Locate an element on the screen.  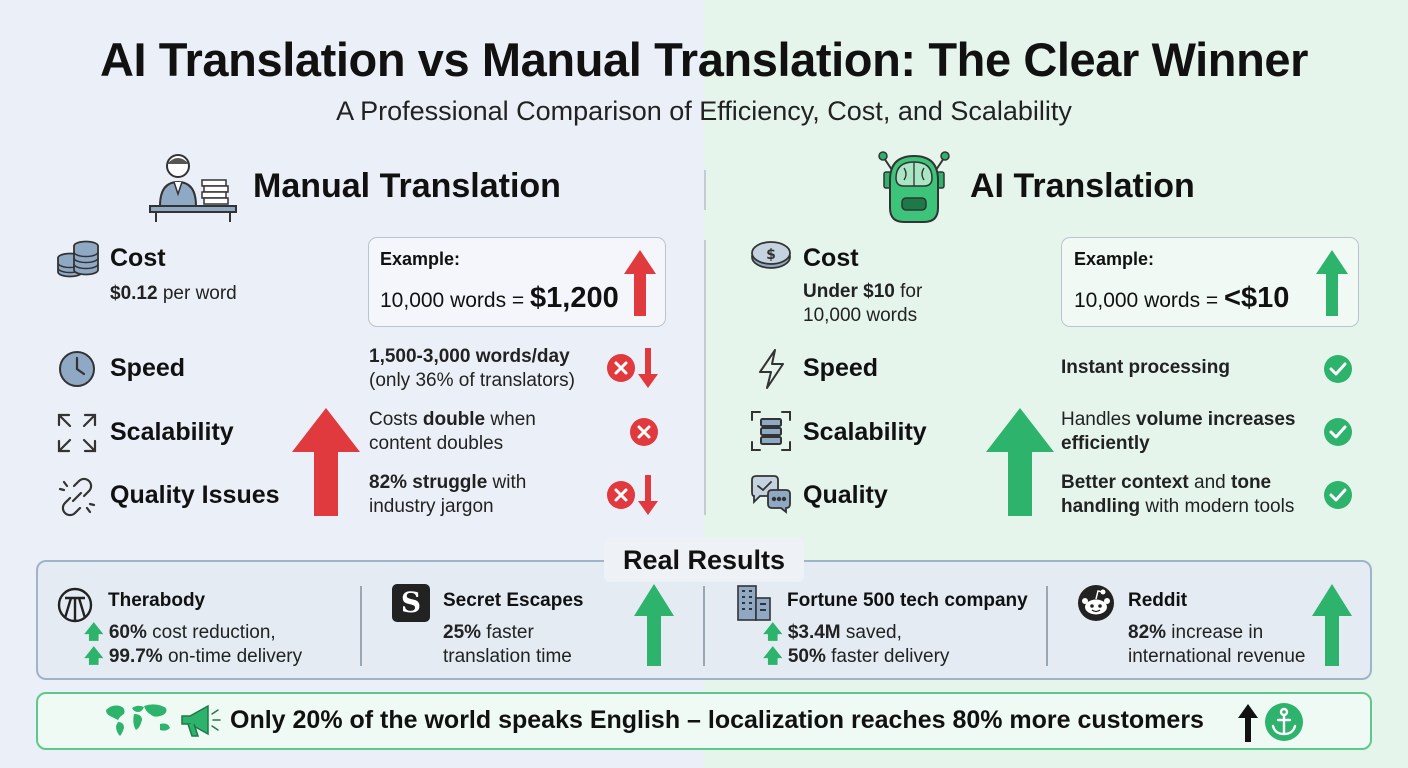
black-up-arrow-icon is located at coordinates (1248, 723).